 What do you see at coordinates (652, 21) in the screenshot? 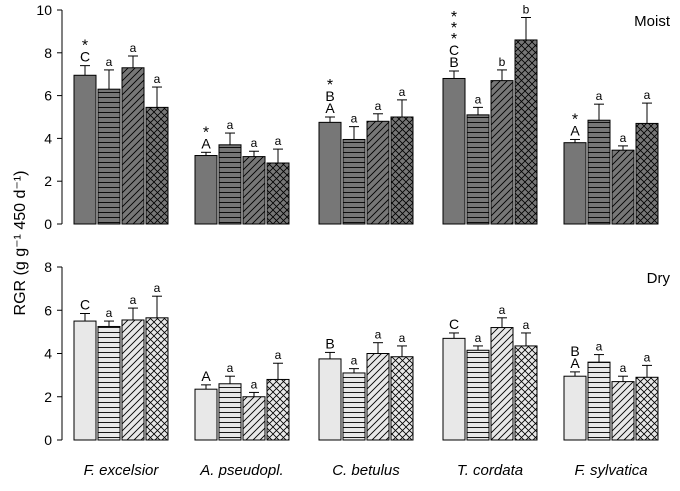
I see `panel-title: Moist` at bounding box center [652, 21].